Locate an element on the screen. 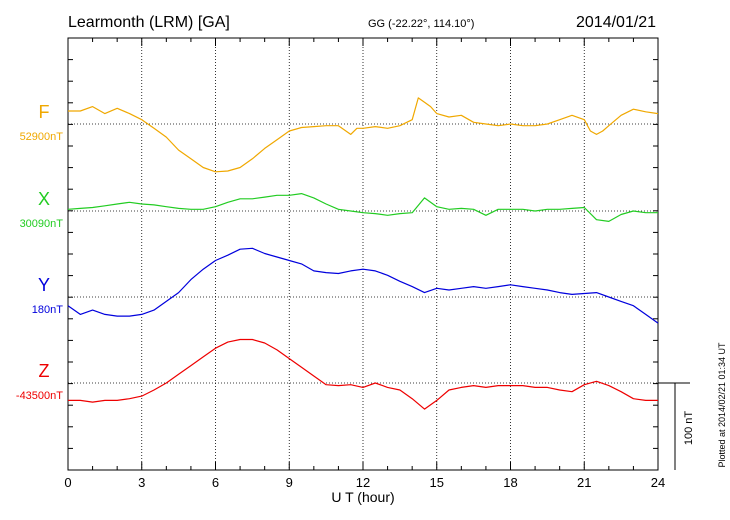  x-tick-labels: 0 3 6 9 12 15 18 21 24 is located at coordinates (364, 482).